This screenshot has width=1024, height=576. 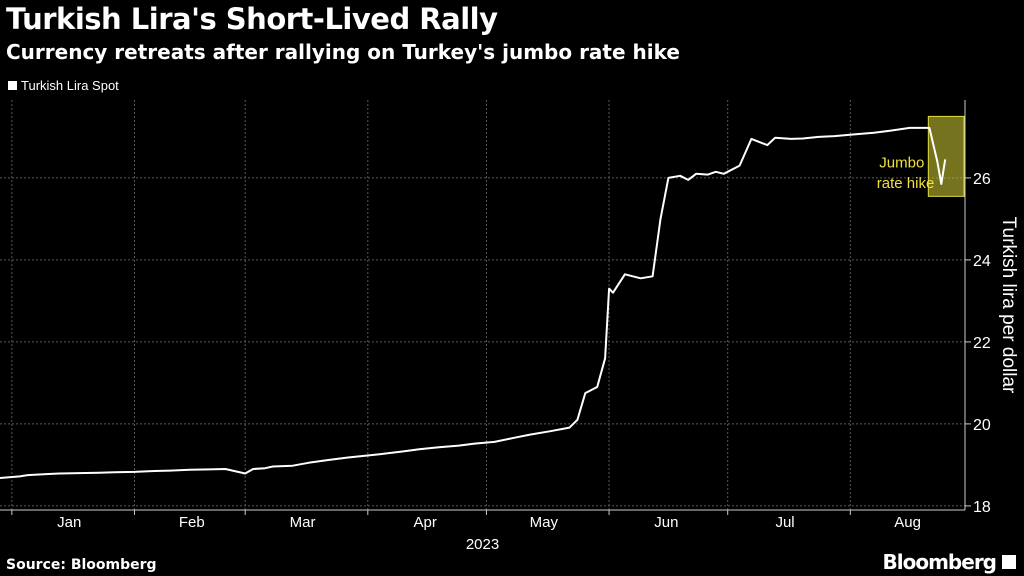 What do you see at coordinates (901, 163) in the screenshot?
I see `annotation-line1: Jumbo` at bounding box center [901, 163].